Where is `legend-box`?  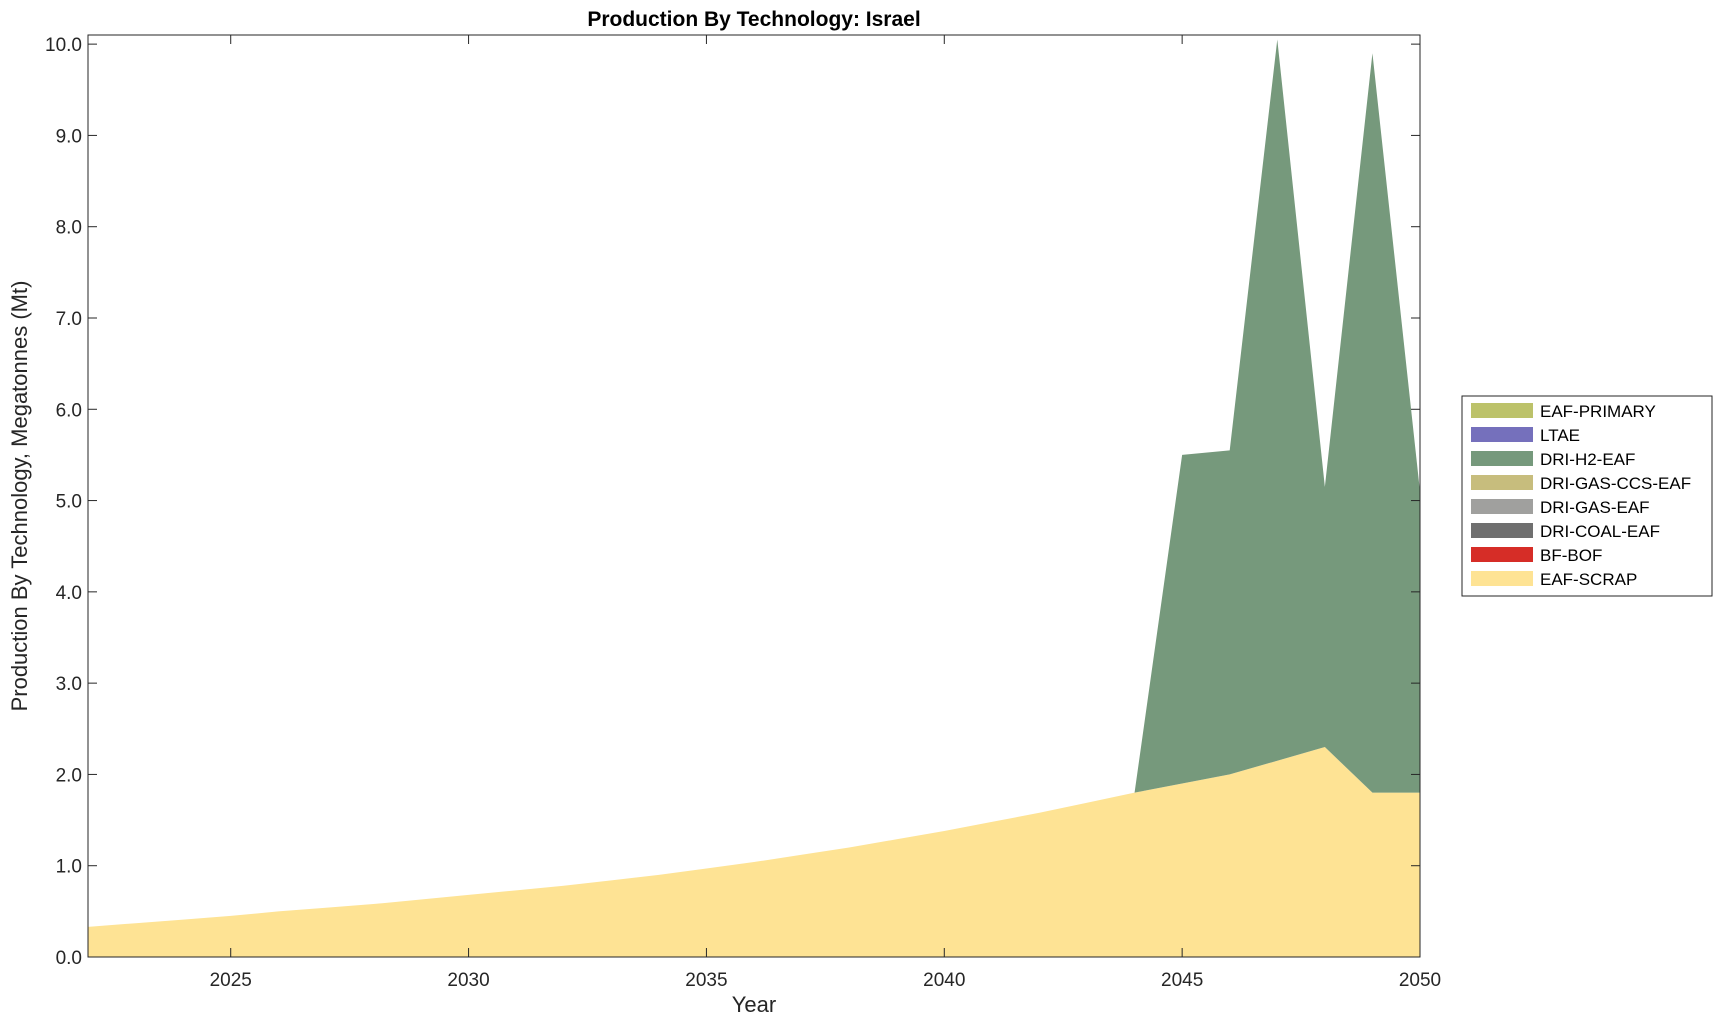 legend-box is located at coordinates (1587, 496).